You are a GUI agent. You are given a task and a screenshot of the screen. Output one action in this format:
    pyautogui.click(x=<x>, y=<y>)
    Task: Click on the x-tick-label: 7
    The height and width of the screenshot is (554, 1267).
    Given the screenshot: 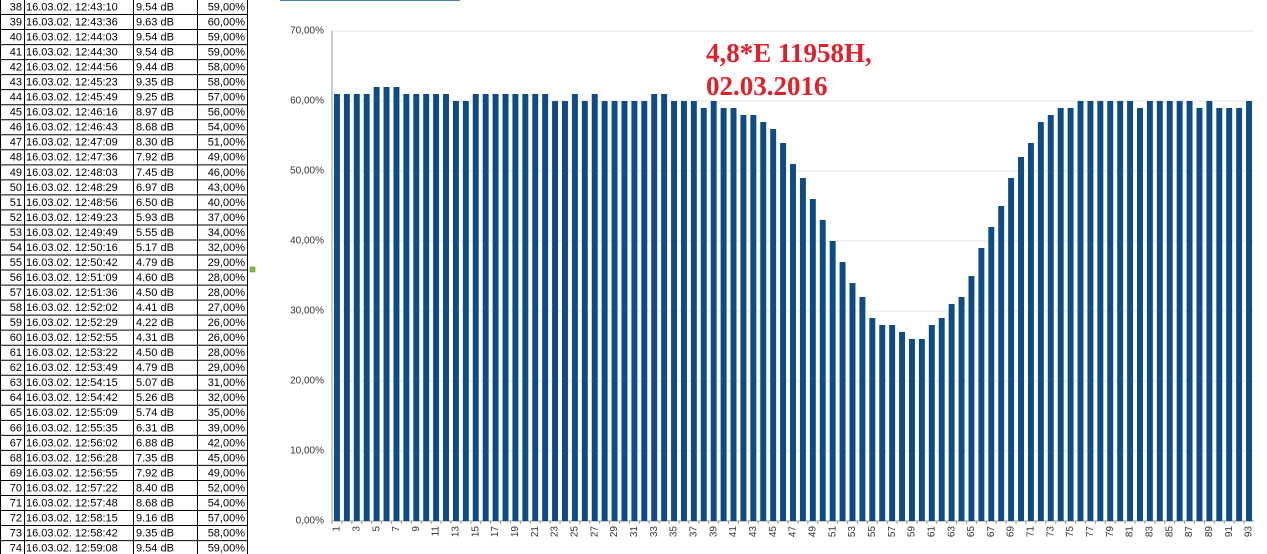 What is the action you would take?
    pyautogui.click(x=396, y=529)
    